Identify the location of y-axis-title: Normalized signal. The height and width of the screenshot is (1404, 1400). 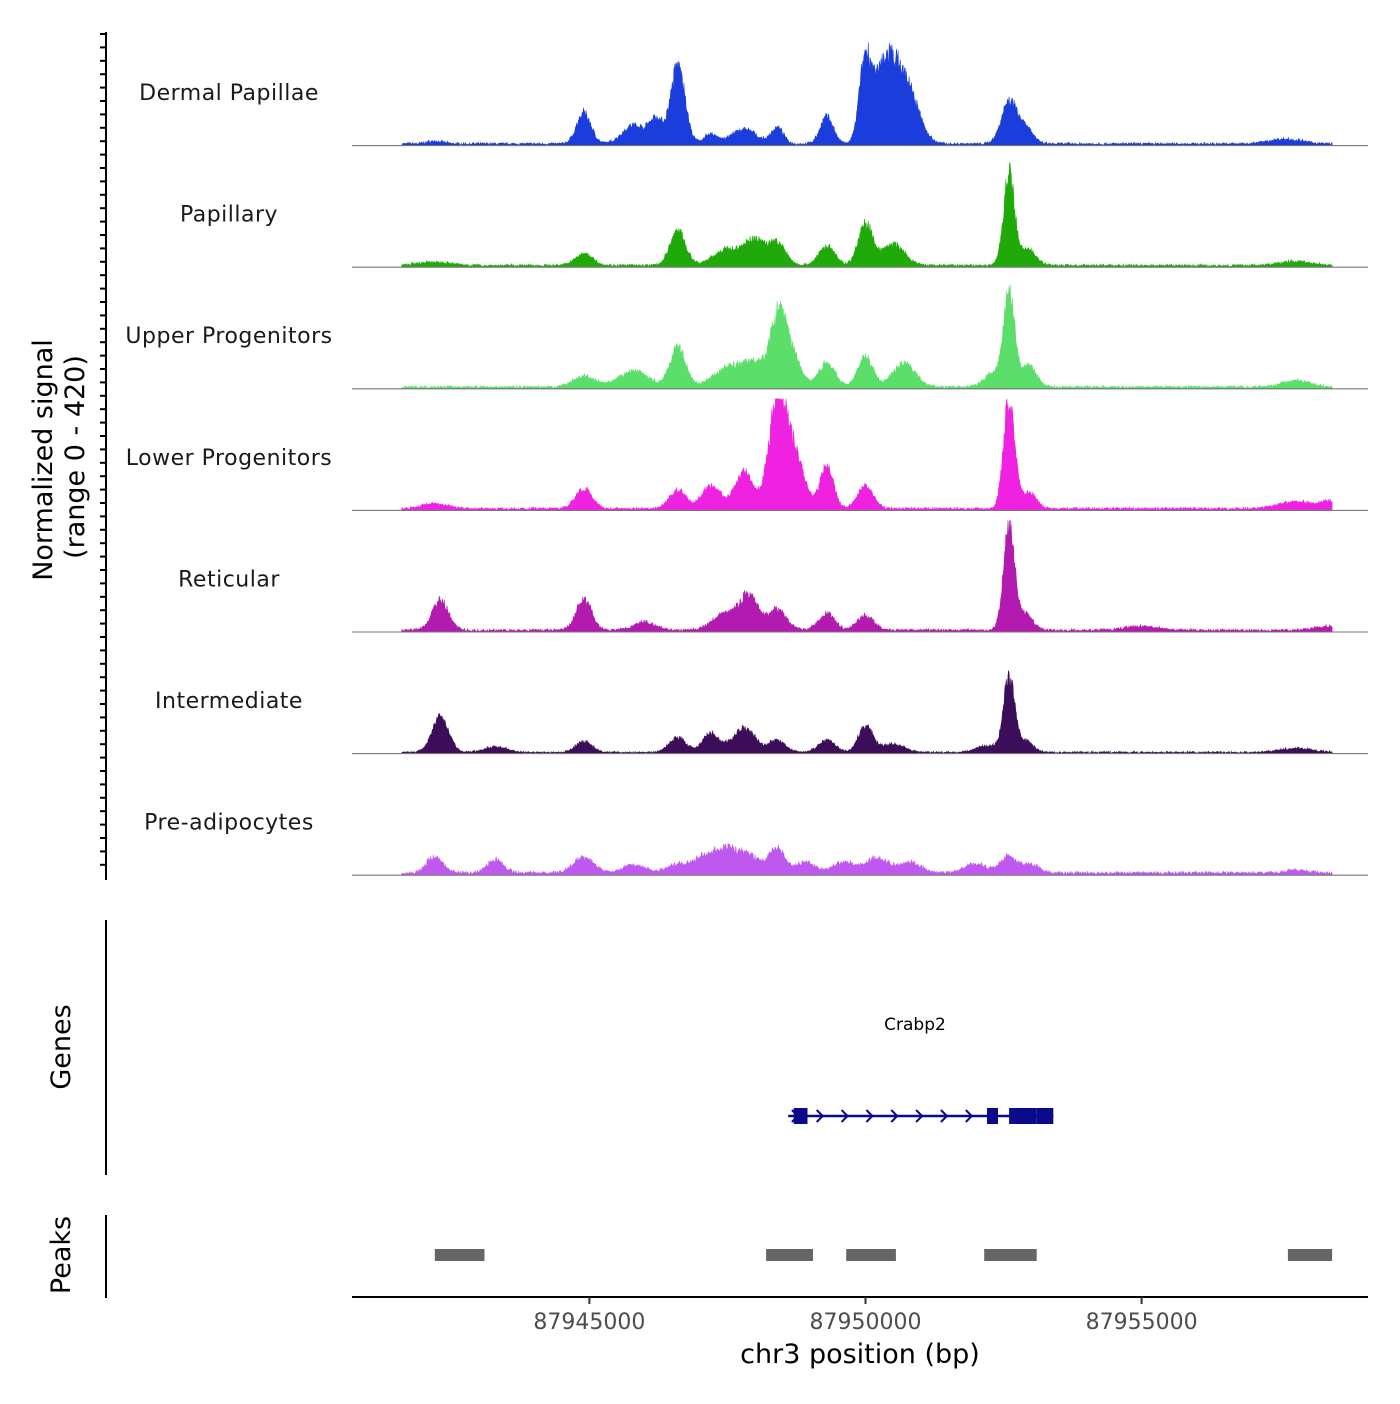
(43, 460).